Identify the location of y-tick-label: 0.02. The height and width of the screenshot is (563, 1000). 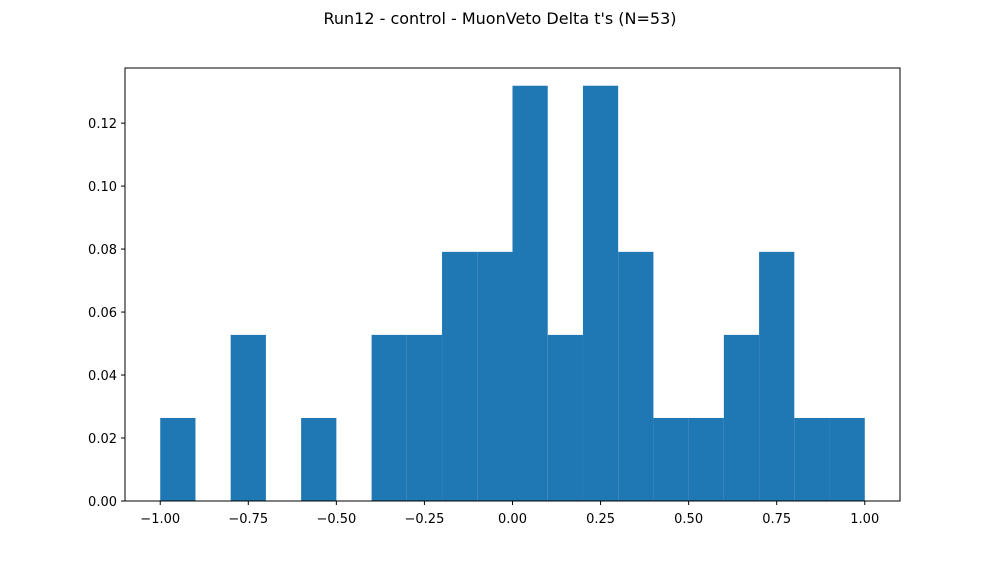
(102, 439).